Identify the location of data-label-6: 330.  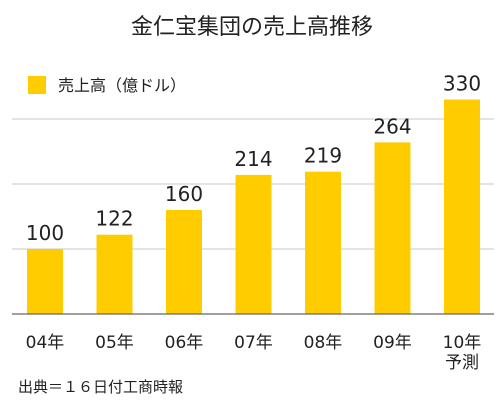
(462, 84).